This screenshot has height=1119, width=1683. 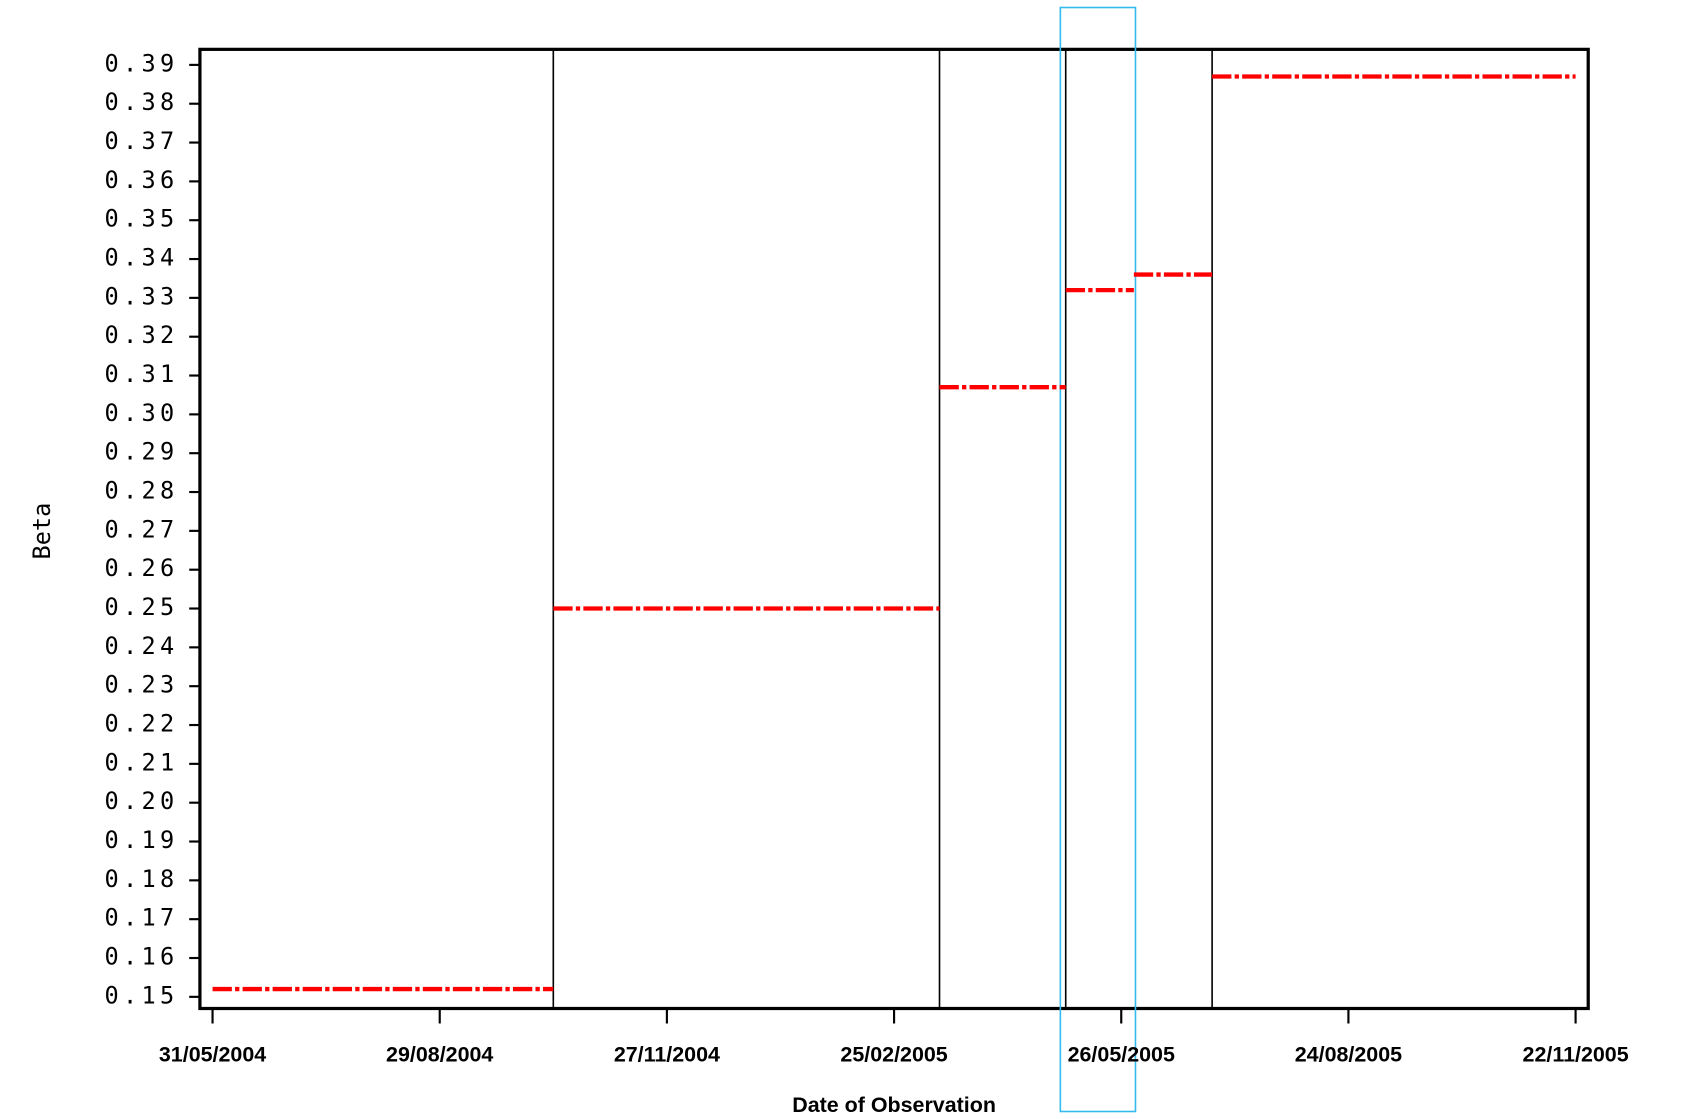 I want to click on highlight-box, so click(x=1098, y=559).